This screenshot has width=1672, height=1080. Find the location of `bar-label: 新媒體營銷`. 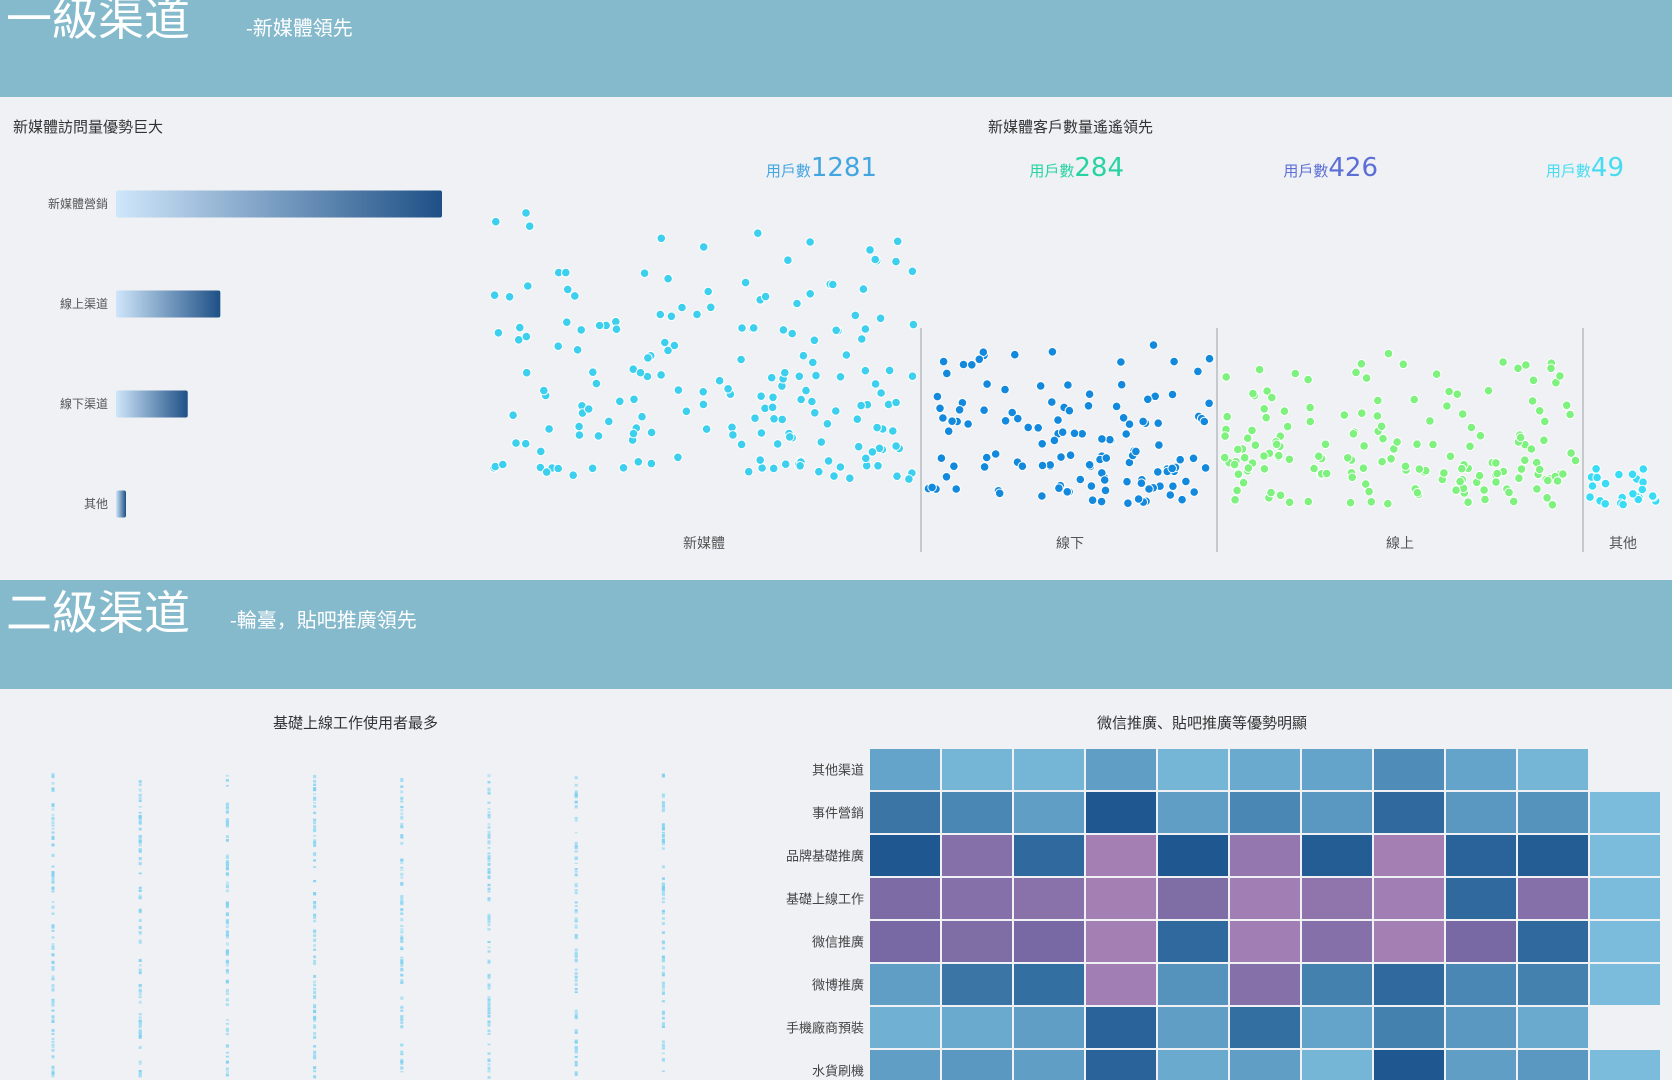

bar-label: 新媒體營銷 is located at coordinates (78, 203).